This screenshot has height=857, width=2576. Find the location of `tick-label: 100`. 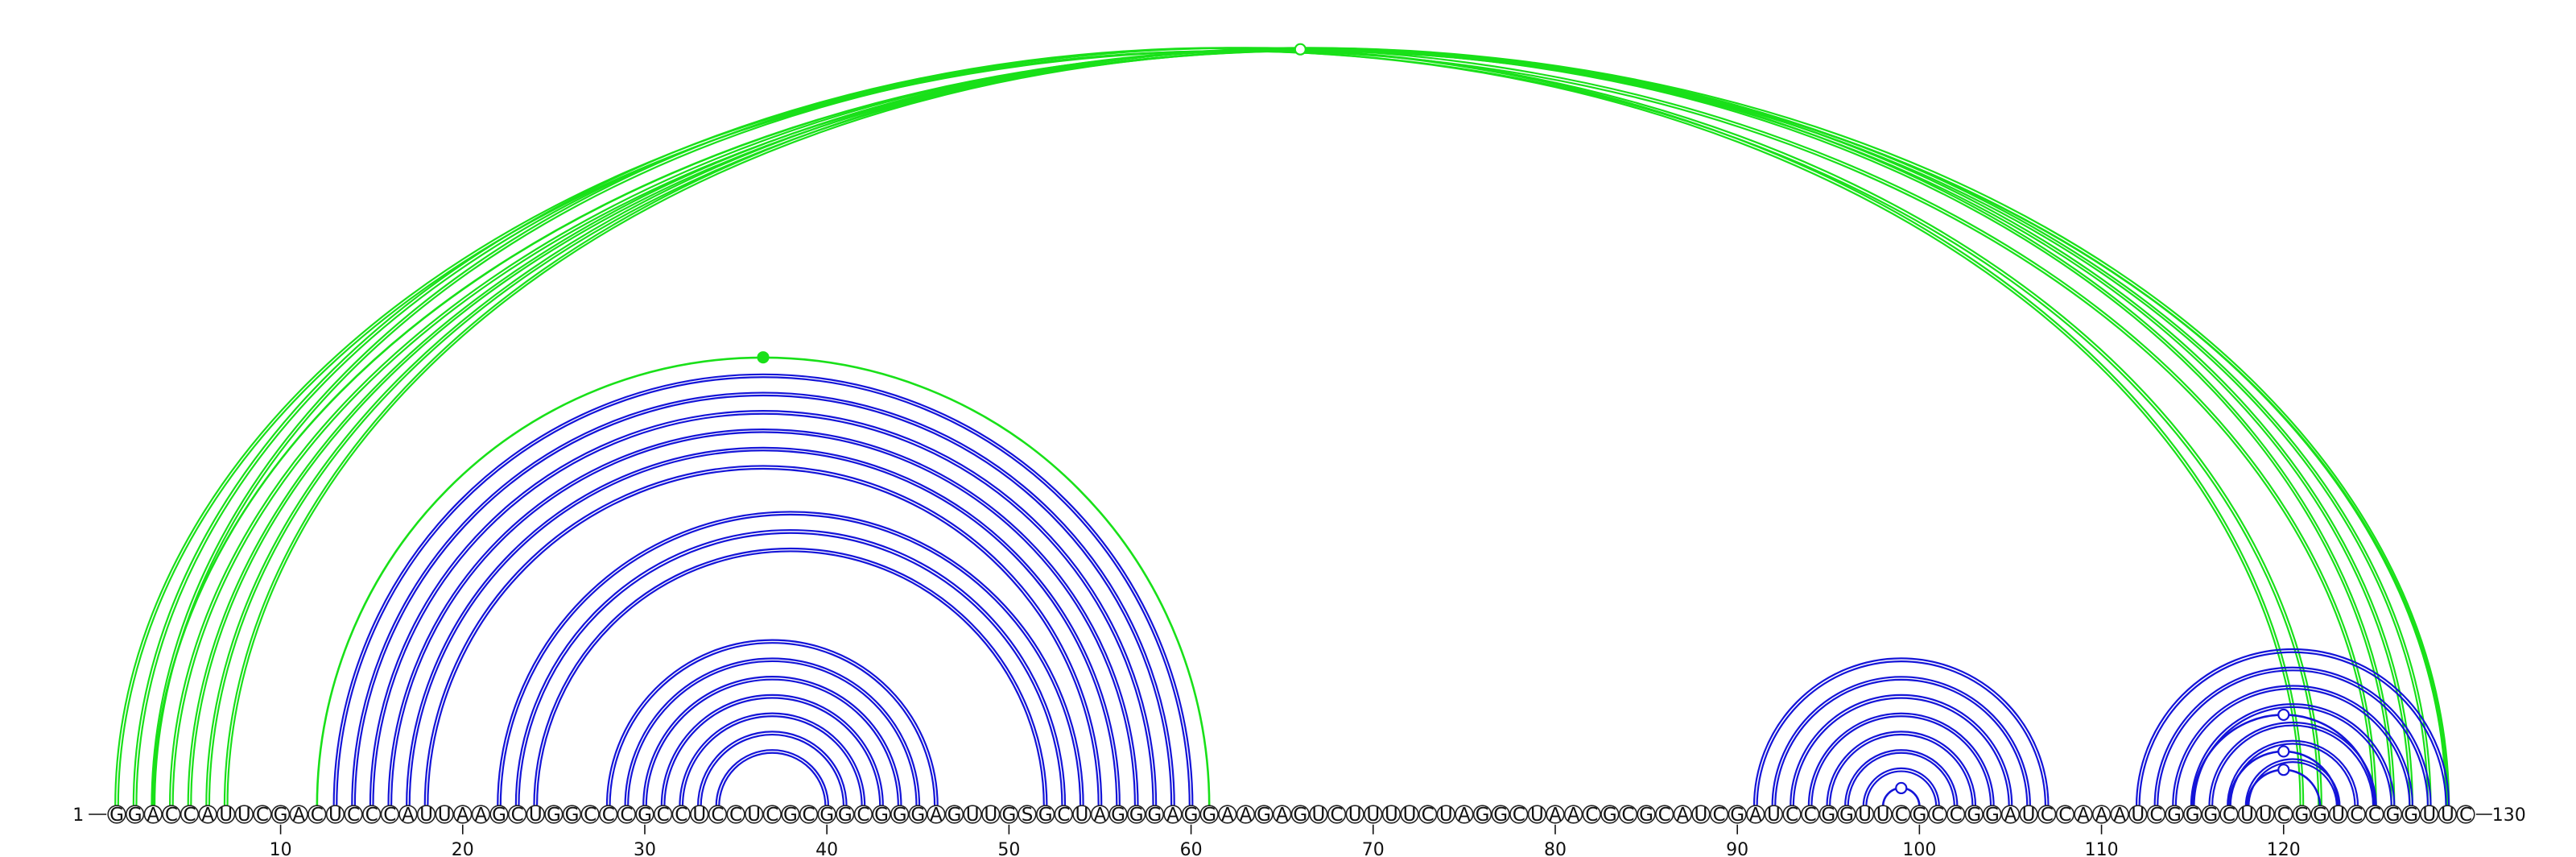

tick-label: 100 is located at coordinates (1919, 849).